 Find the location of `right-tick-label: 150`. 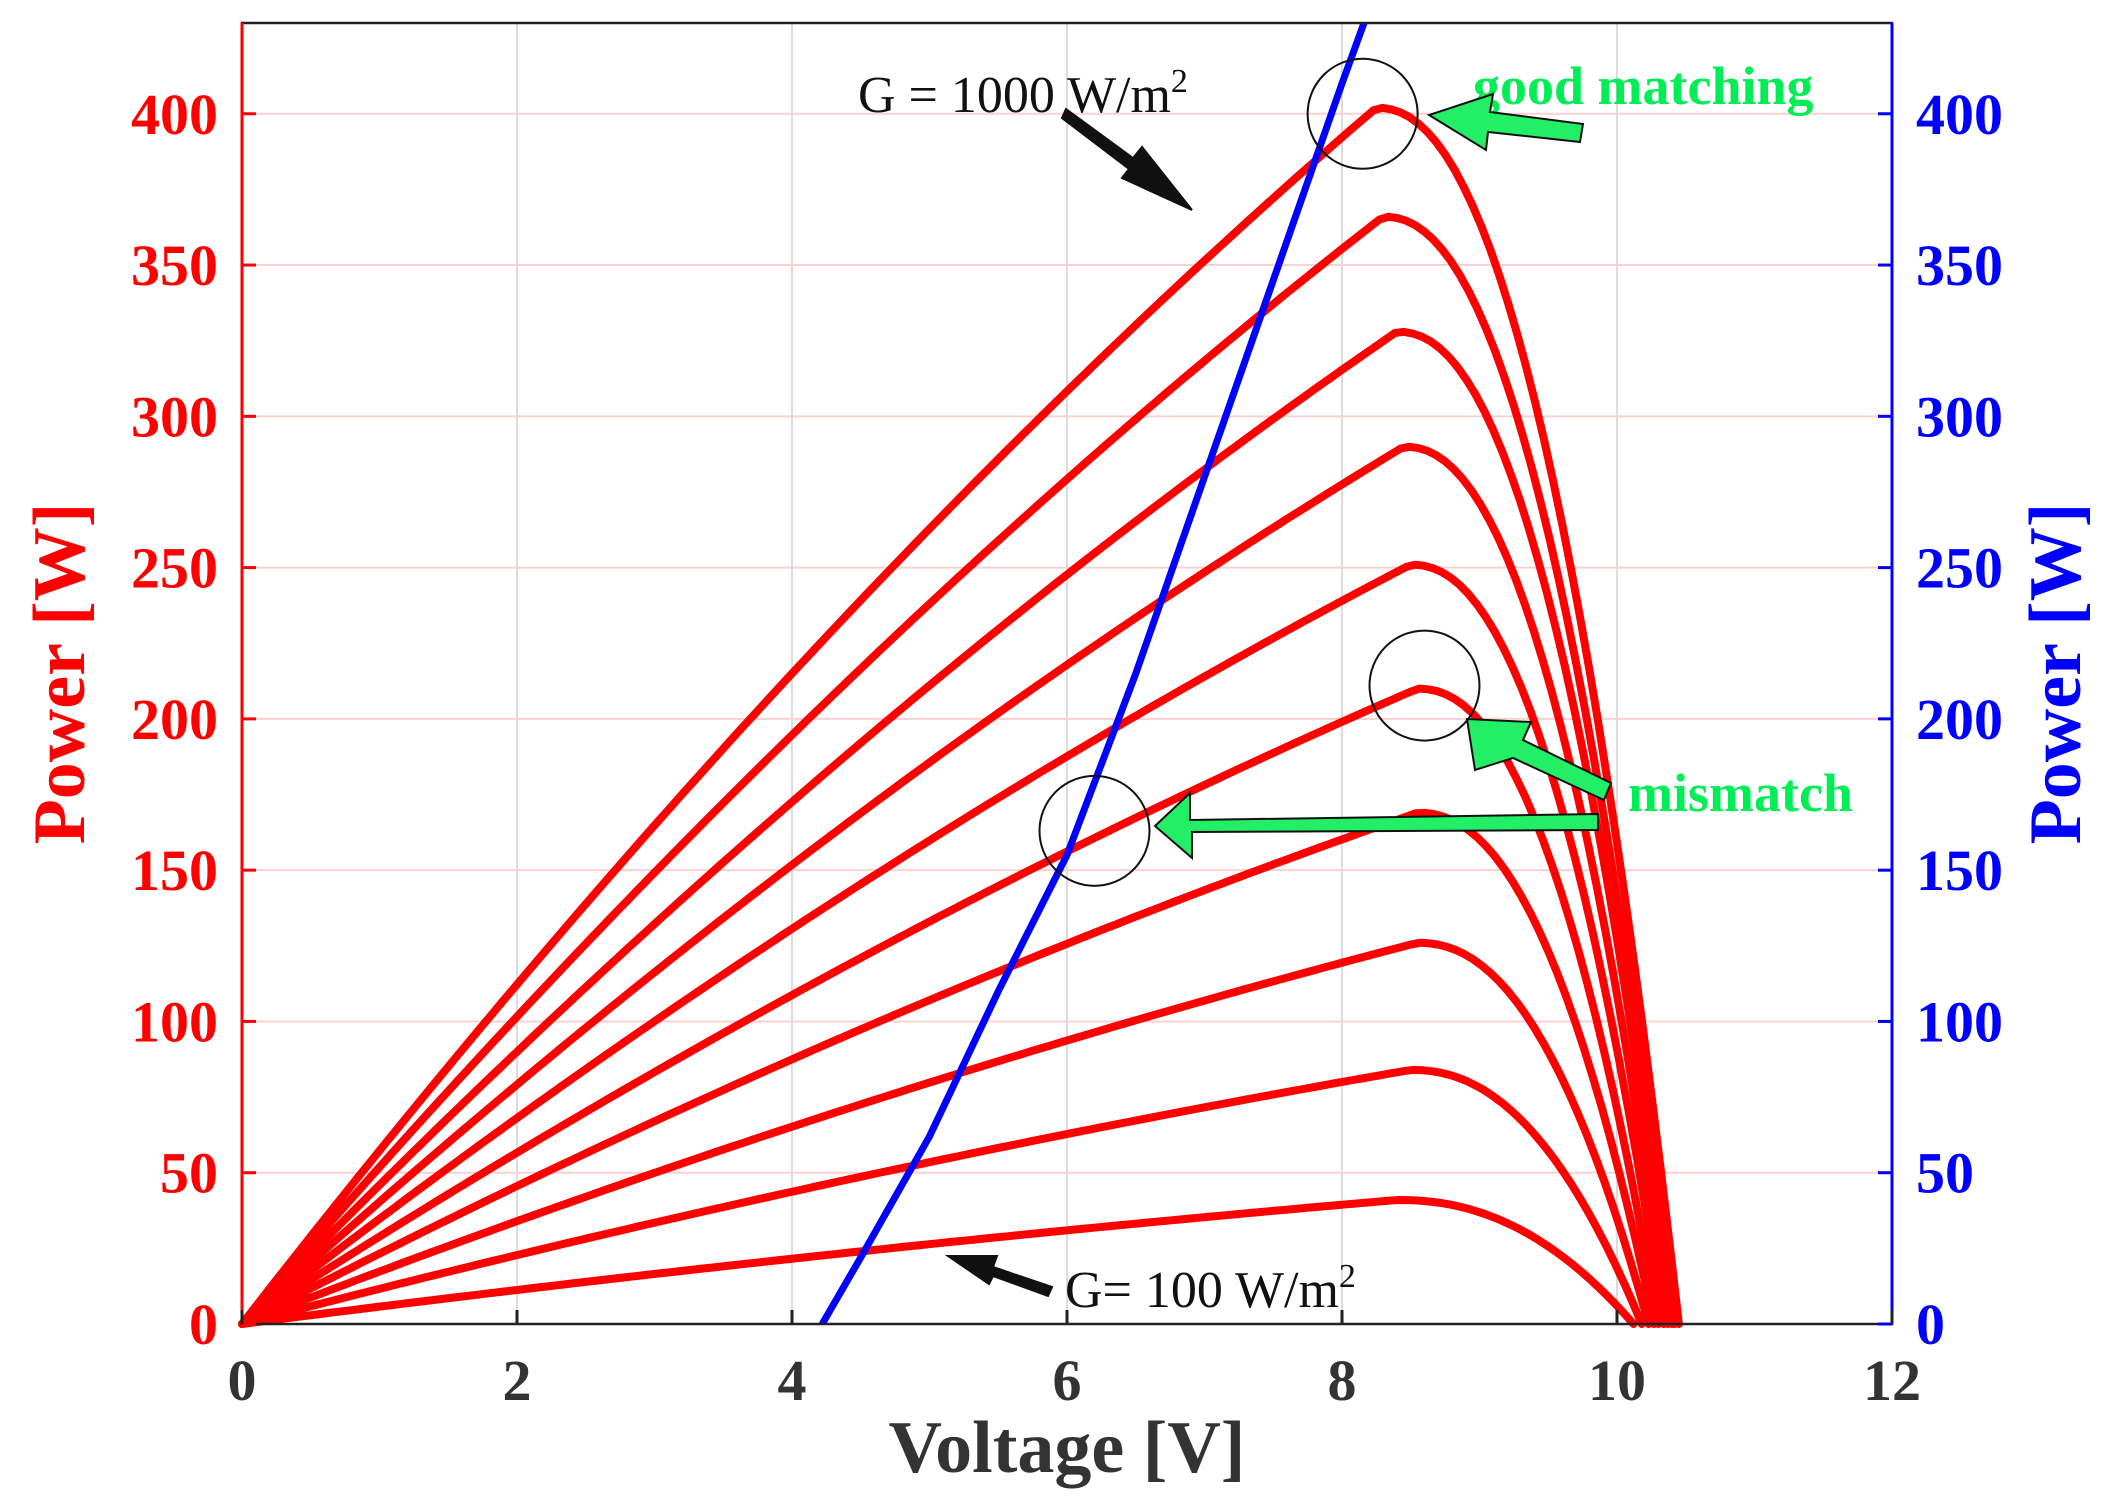

right-tick-label: 150 is located at coordinates (1959, 870).